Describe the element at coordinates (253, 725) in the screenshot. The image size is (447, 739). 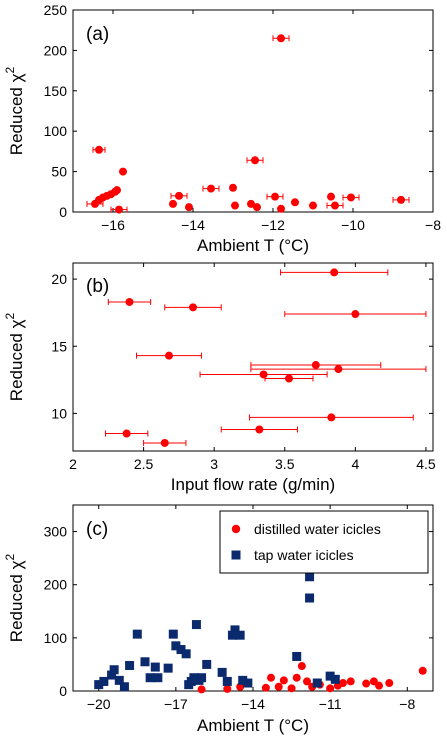
I see `panel-c-x-axis-title: Ambient T (°C)` at that location.